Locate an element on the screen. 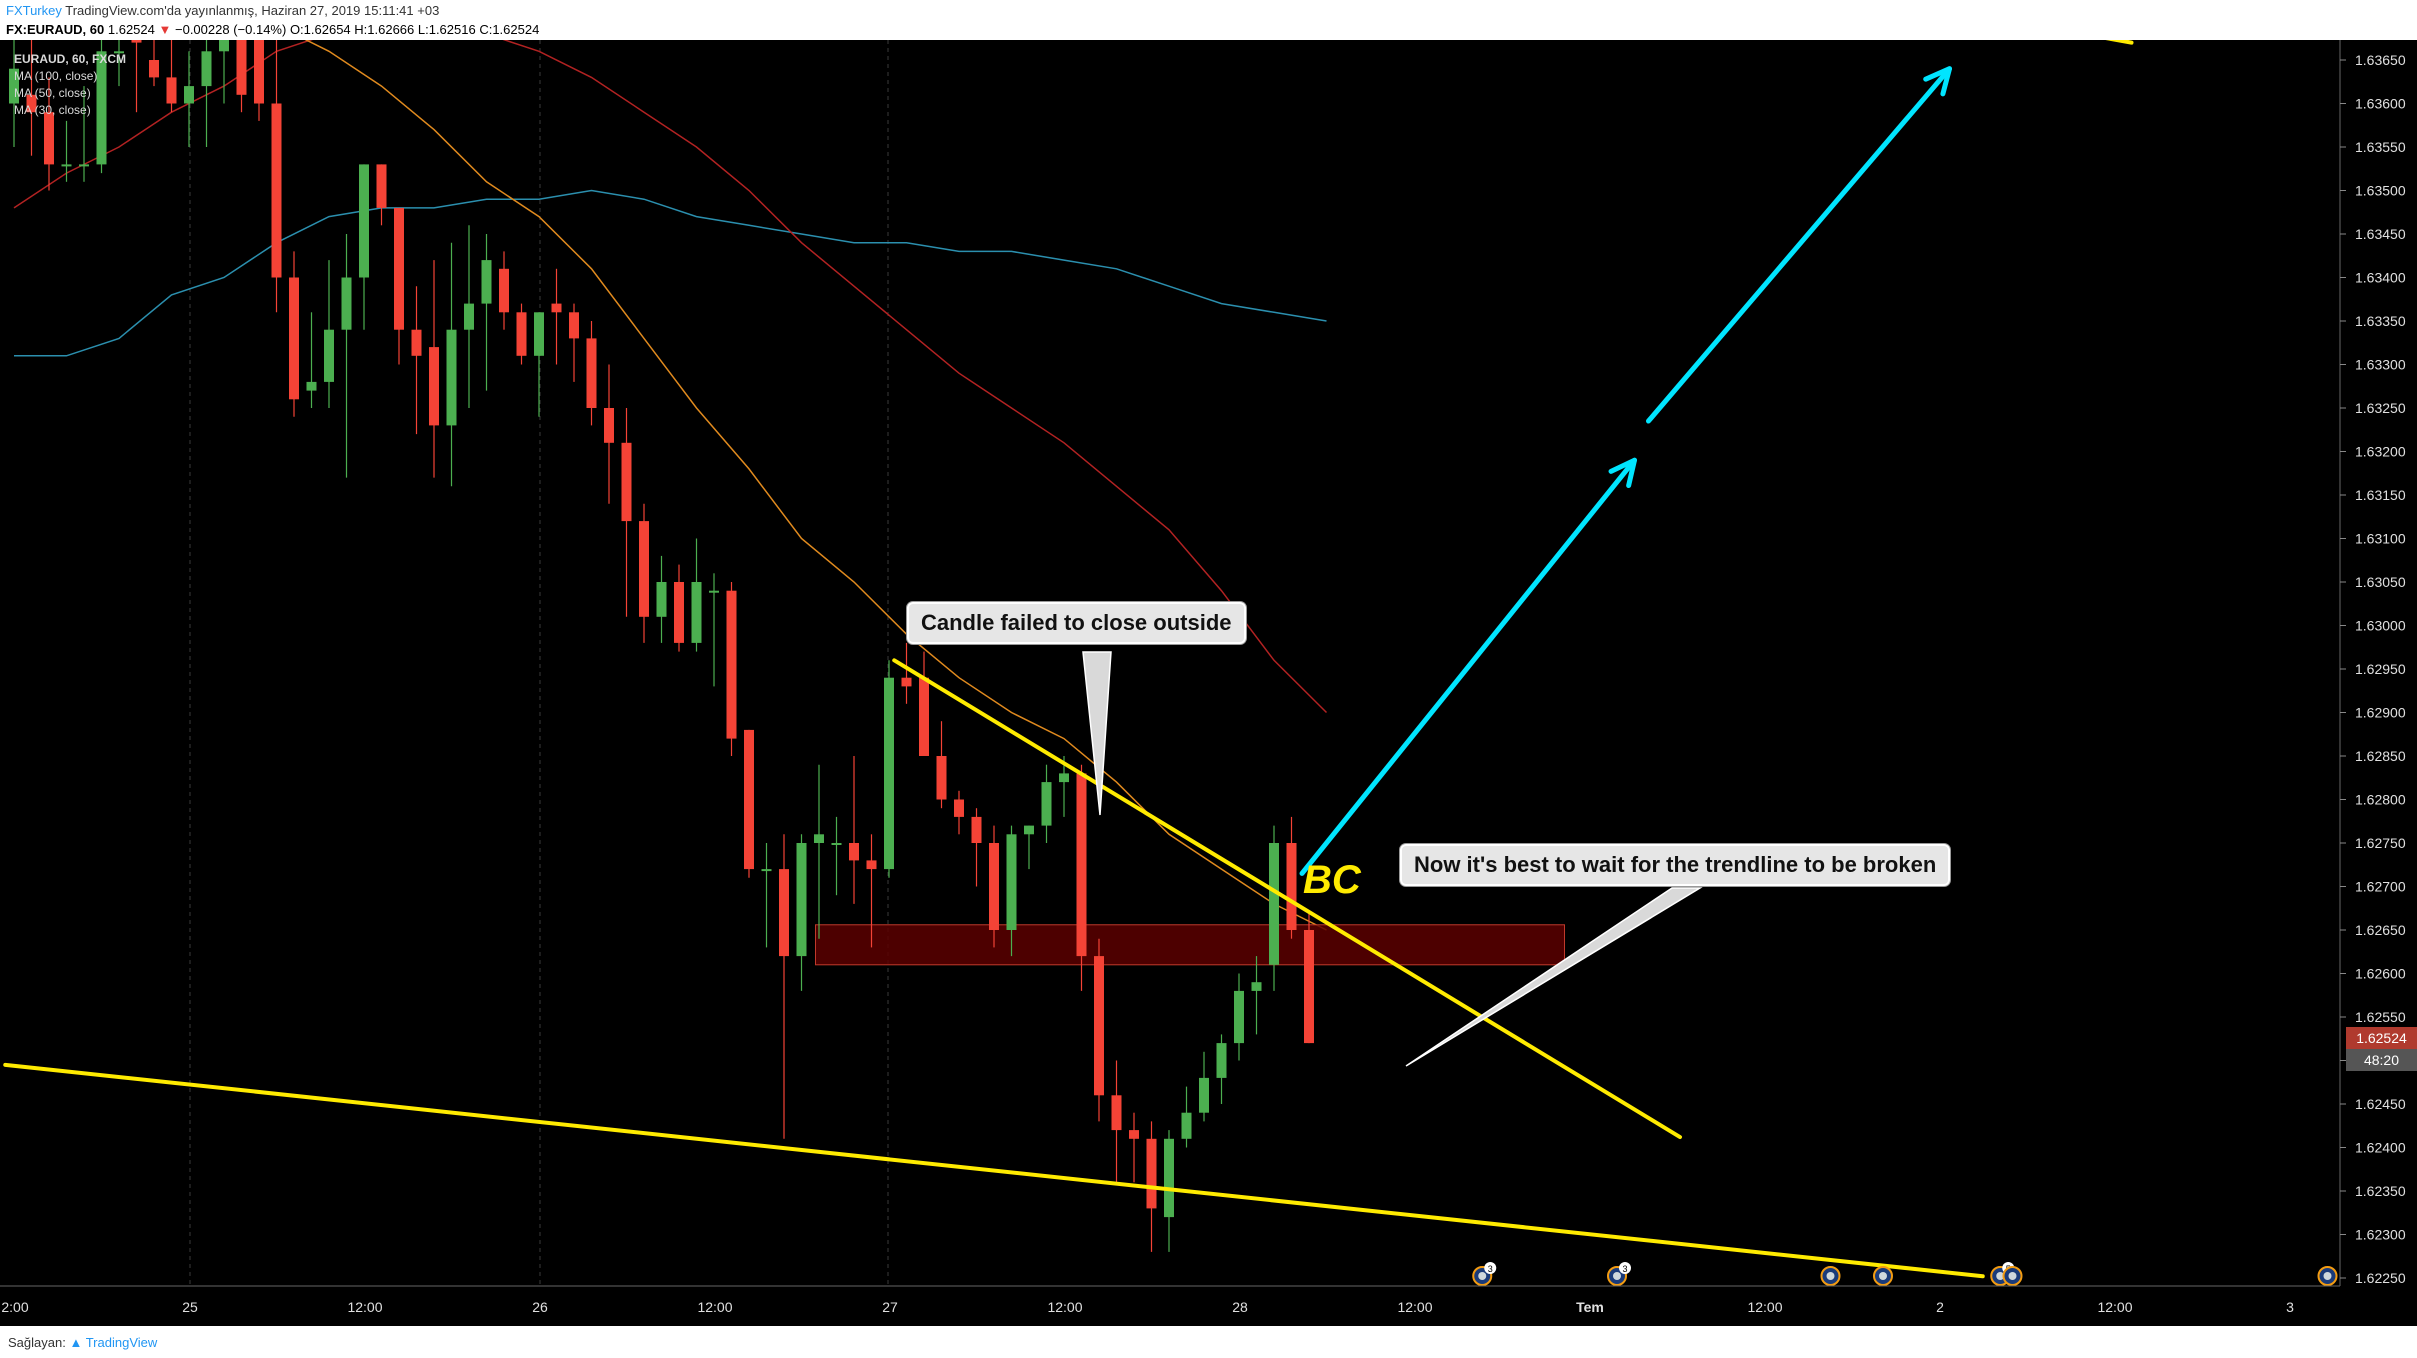  legend-ma100: MA (100, close) is located at coordinates (56, 76).